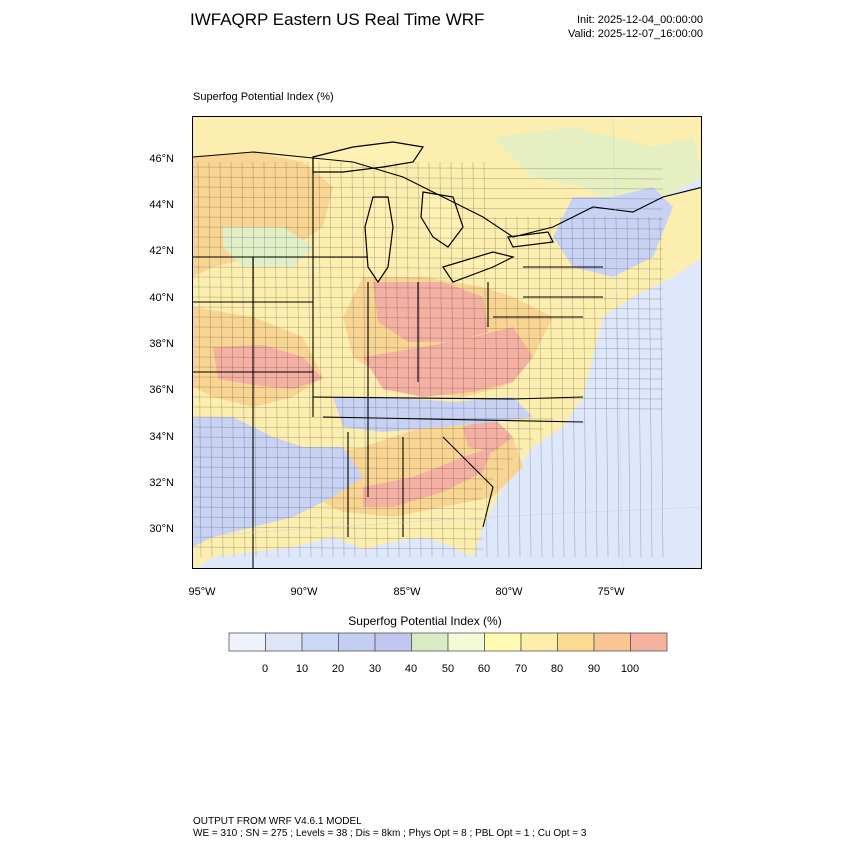 The height and width of the screenshot is (850, 850). I want to click on colorbar-label: 10, so click(302, 669).